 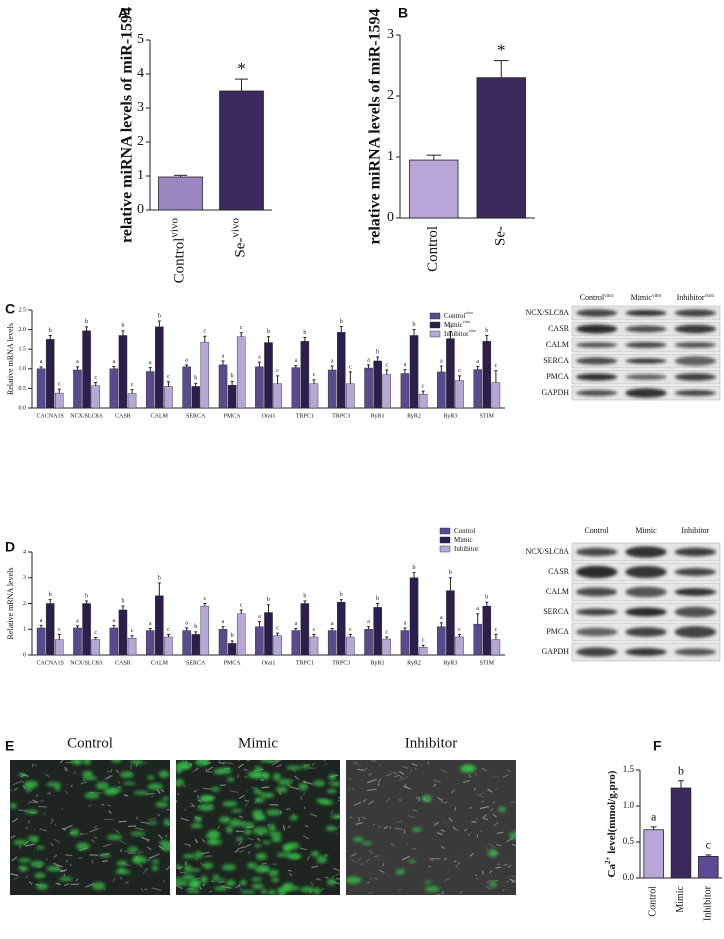 I want to click on legend-name: Control, so click(x=464, y=531).